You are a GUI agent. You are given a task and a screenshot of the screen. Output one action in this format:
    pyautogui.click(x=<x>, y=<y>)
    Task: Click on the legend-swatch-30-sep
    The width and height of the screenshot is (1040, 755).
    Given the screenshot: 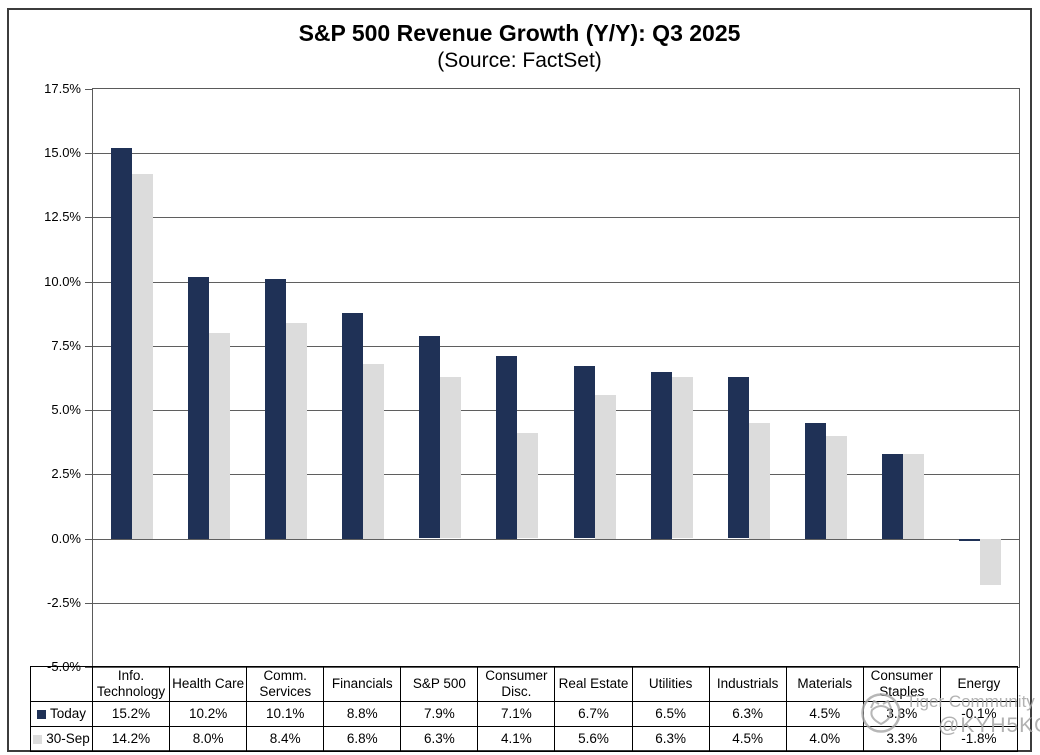 What is the action you would take?
    pyautogui.click(x=38, y=739)
    